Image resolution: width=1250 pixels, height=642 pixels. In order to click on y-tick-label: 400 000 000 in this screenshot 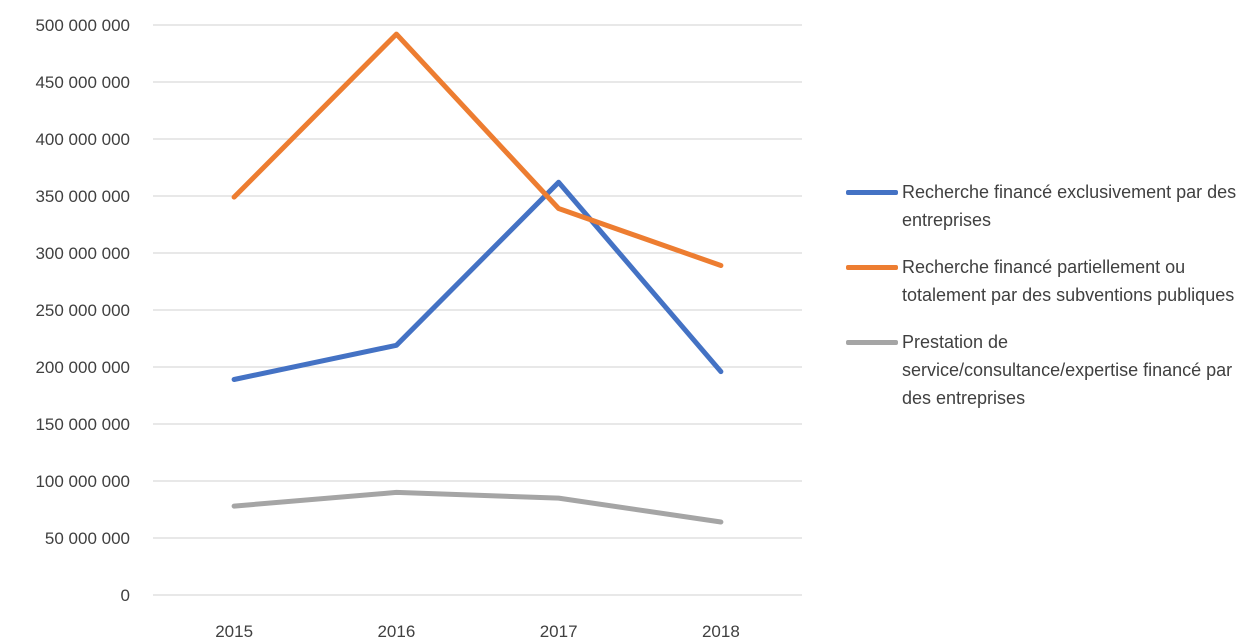, I will do `click(82, 139)`.